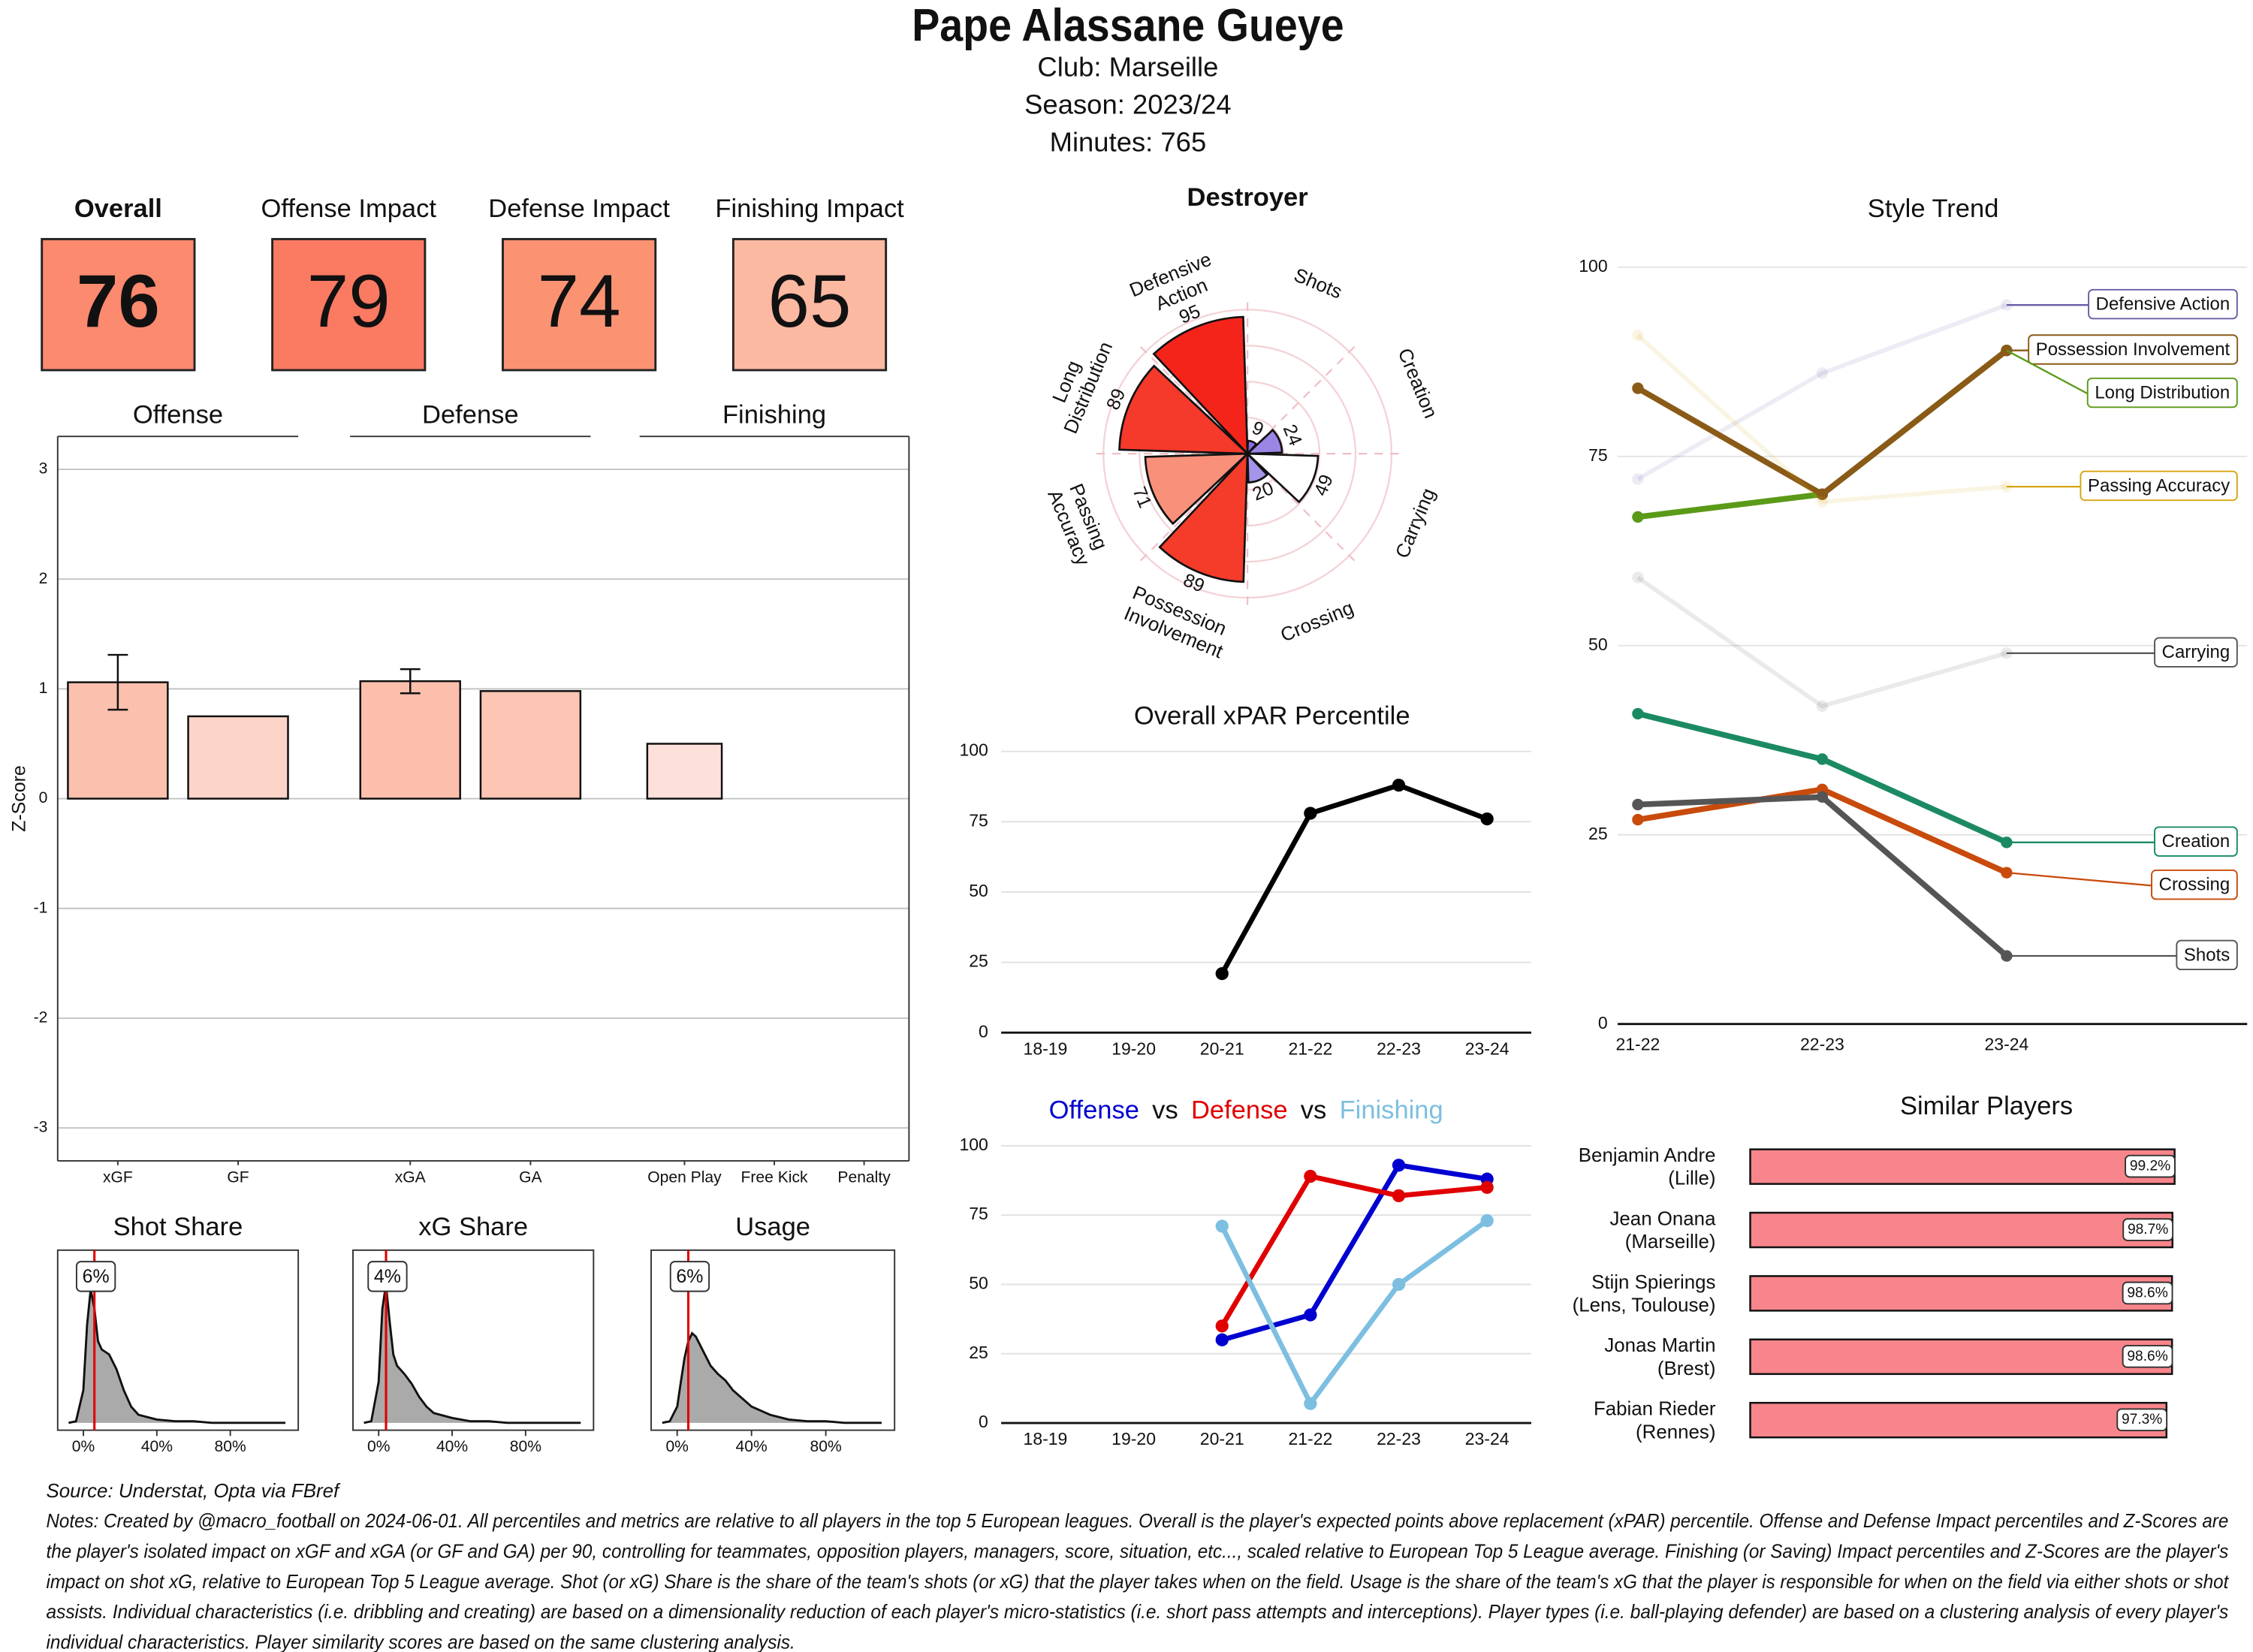 This screenshot has width=2253, height=1652. What do you see at coordinates (41, 907) in the screenshot?
I see `y-tick-label: -1` at bounding box center [41, 907].